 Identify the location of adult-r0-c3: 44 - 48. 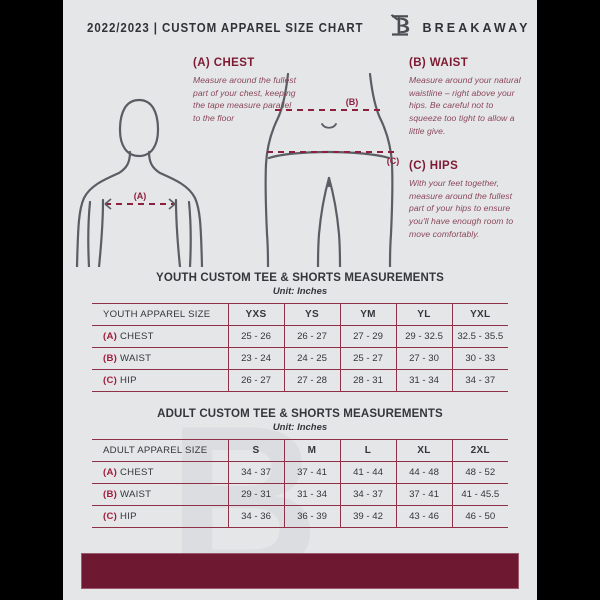
(424, 472).